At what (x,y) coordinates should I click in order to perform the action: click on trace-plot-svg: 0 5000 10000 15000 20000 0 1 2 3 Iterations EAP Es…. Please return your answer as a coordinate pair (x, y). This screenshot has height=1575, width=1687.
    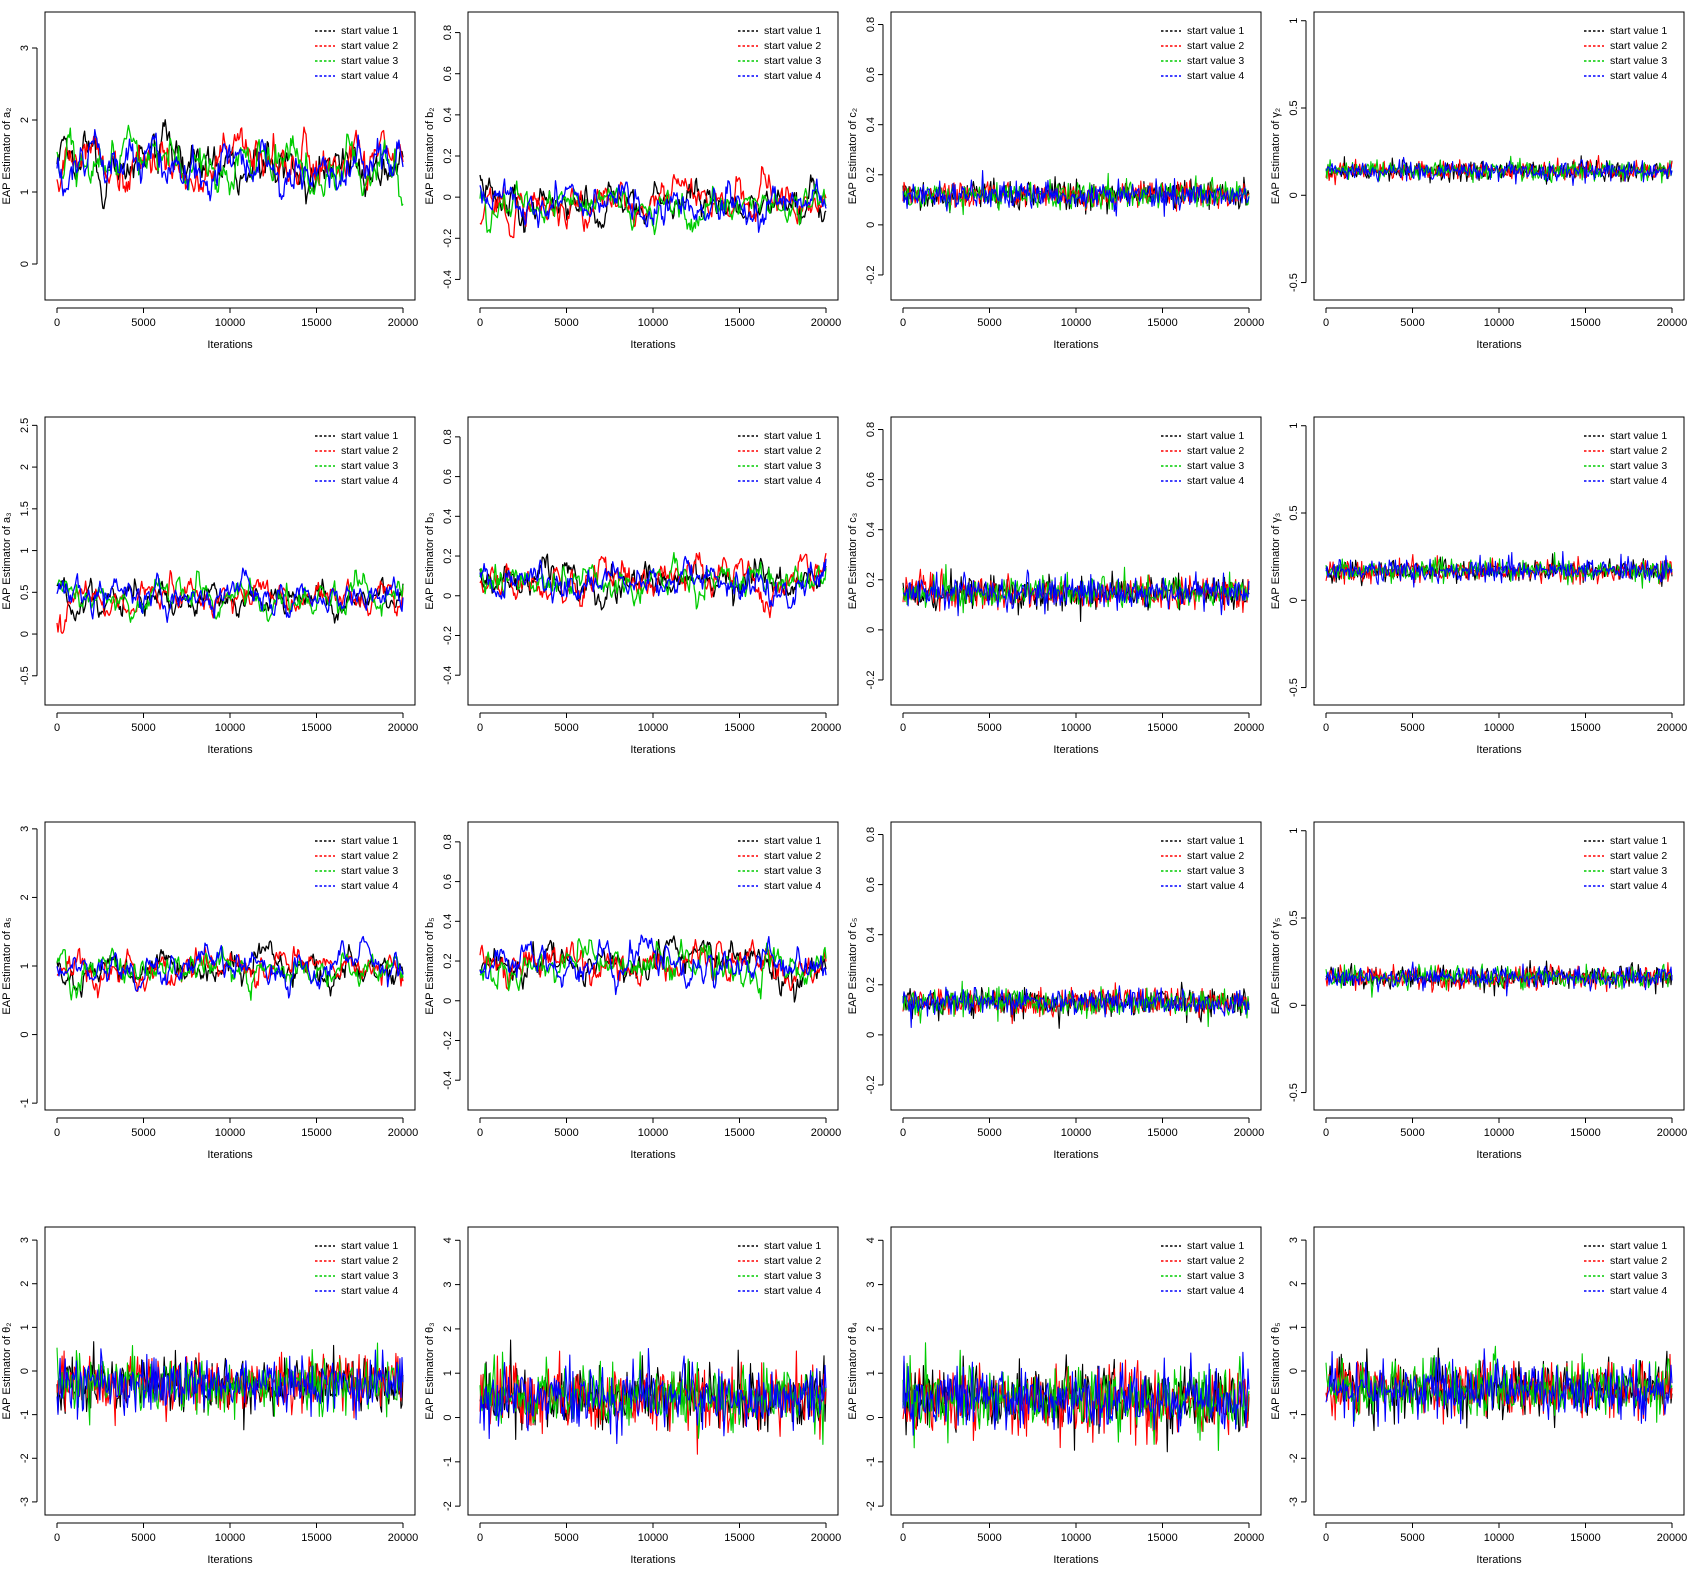
    Looking at the image, I should click on (209, 181).